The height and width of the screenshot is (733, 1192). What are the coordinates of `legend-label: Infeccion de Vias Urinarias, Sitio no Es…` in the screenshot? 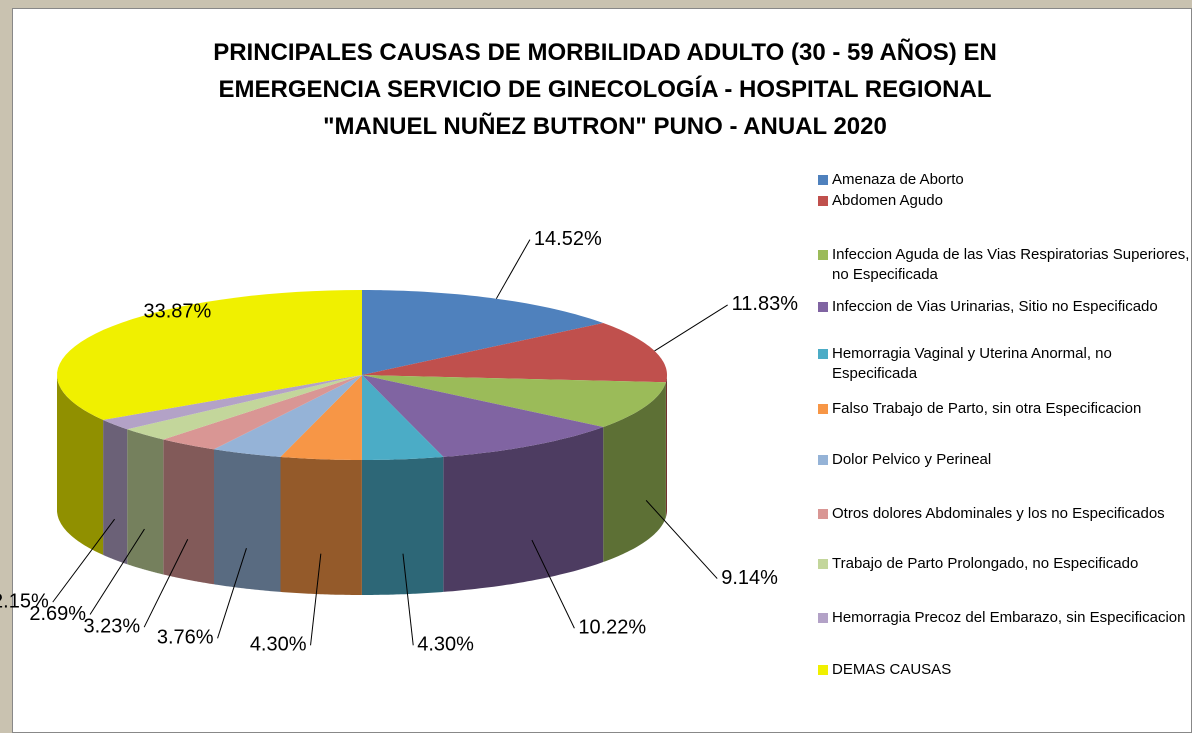 It's located at (995, 306).